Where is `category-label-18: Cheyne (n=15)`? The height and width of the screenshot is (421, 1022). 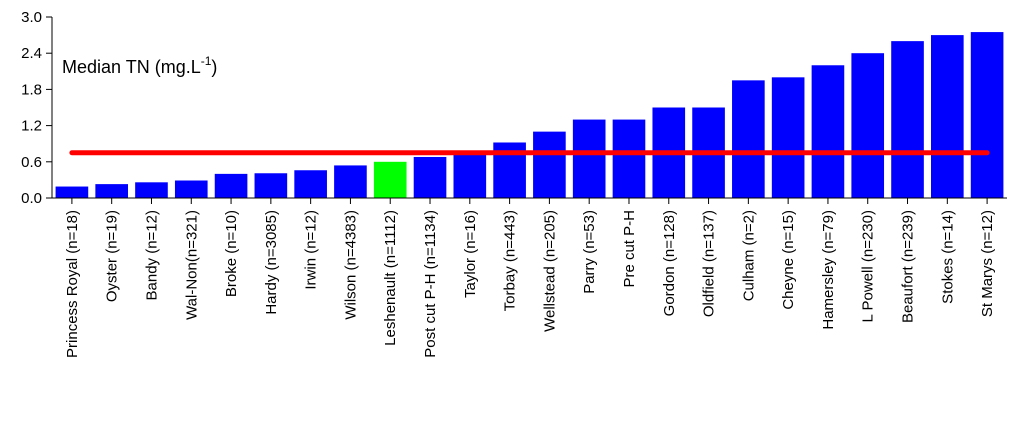 category-label-18: Cheyne (n=15) is located at coordinates (788, 260).